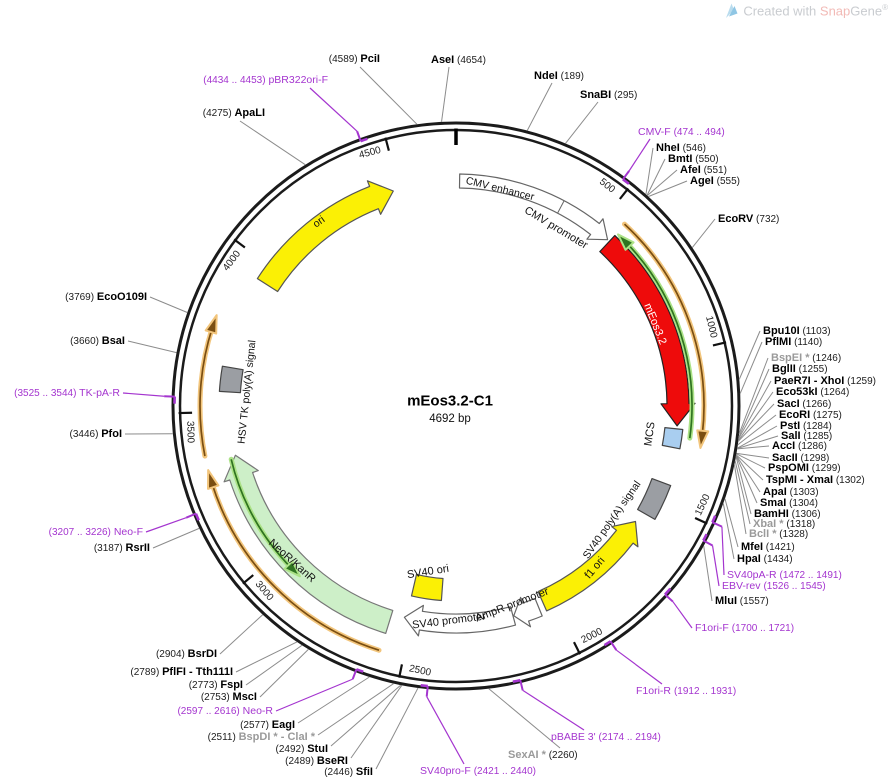 The image size is (896, 779). I want to click on site-apali: (4275) ApaLI, so click(233, 113).